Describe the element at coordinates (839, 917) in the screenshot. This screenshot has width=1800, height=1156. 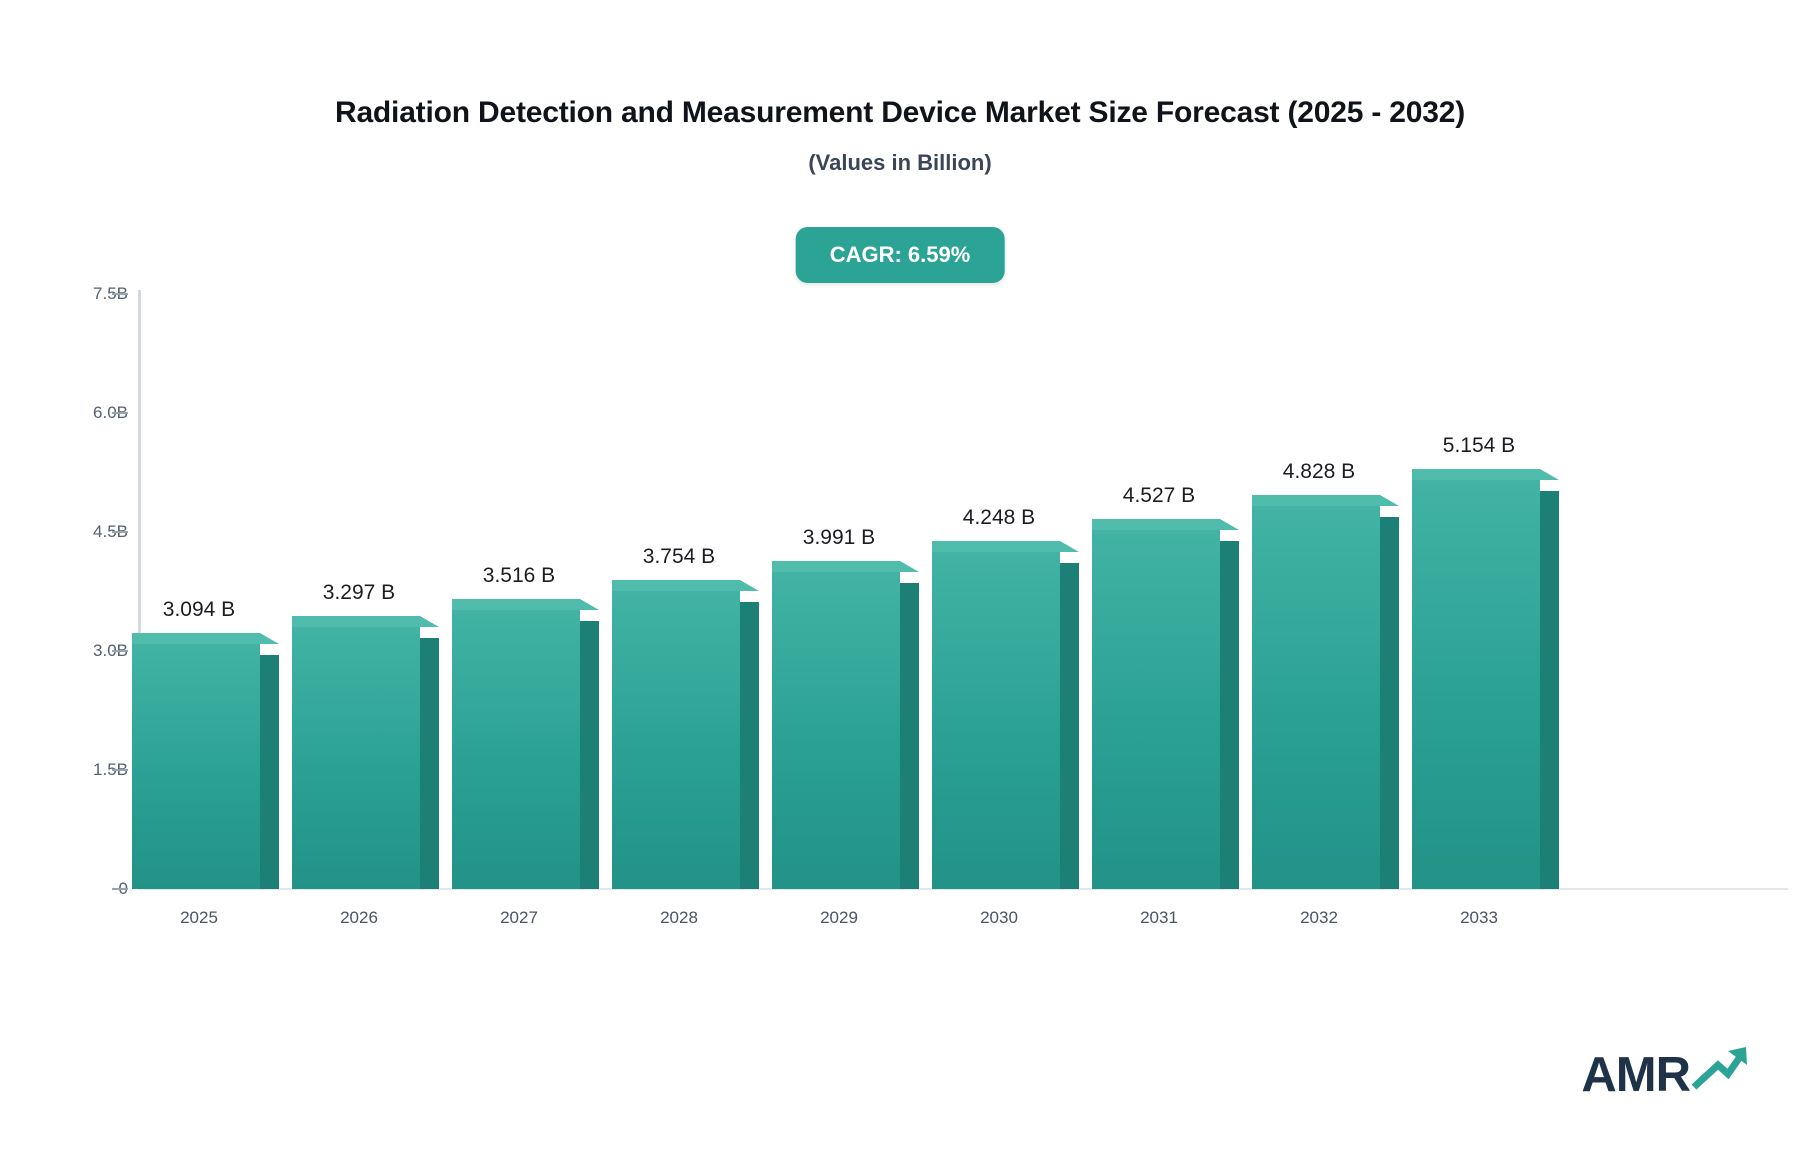
I see `x-axis-tick-label: 2029` at that location.